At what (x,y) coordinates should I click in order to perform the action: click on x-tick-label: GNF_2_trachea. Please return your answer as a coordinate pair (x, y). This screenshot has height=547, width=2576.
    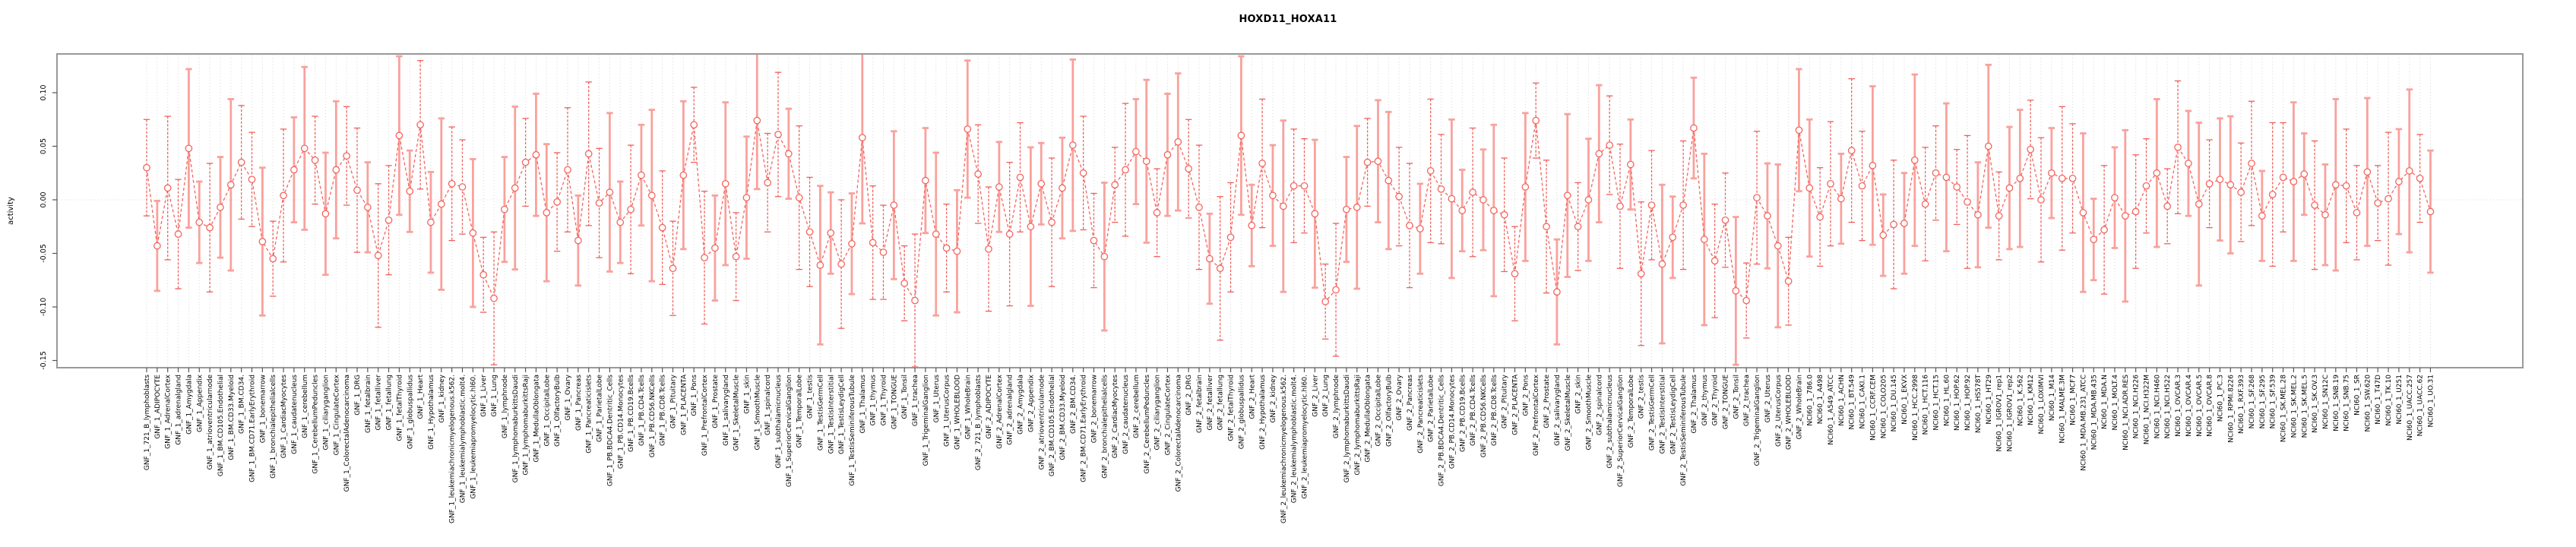
    Looking at the image, I should click on (1747, 400).